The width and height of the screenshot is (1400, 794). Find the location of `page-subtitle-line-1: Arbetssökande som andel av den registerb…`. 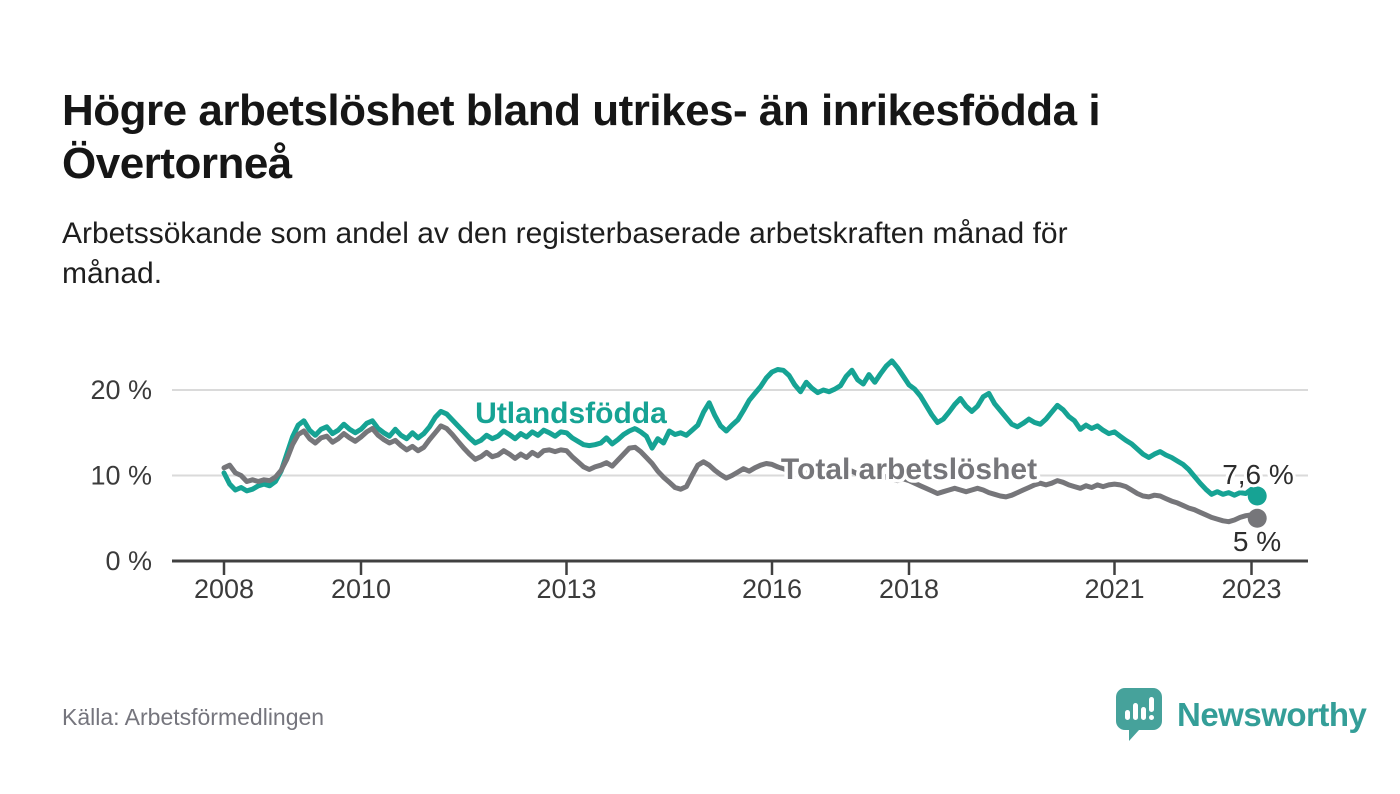

page-subtitle-line-1: Arbetssökande som andel av den registerb… is located at coordinates (565, 233).